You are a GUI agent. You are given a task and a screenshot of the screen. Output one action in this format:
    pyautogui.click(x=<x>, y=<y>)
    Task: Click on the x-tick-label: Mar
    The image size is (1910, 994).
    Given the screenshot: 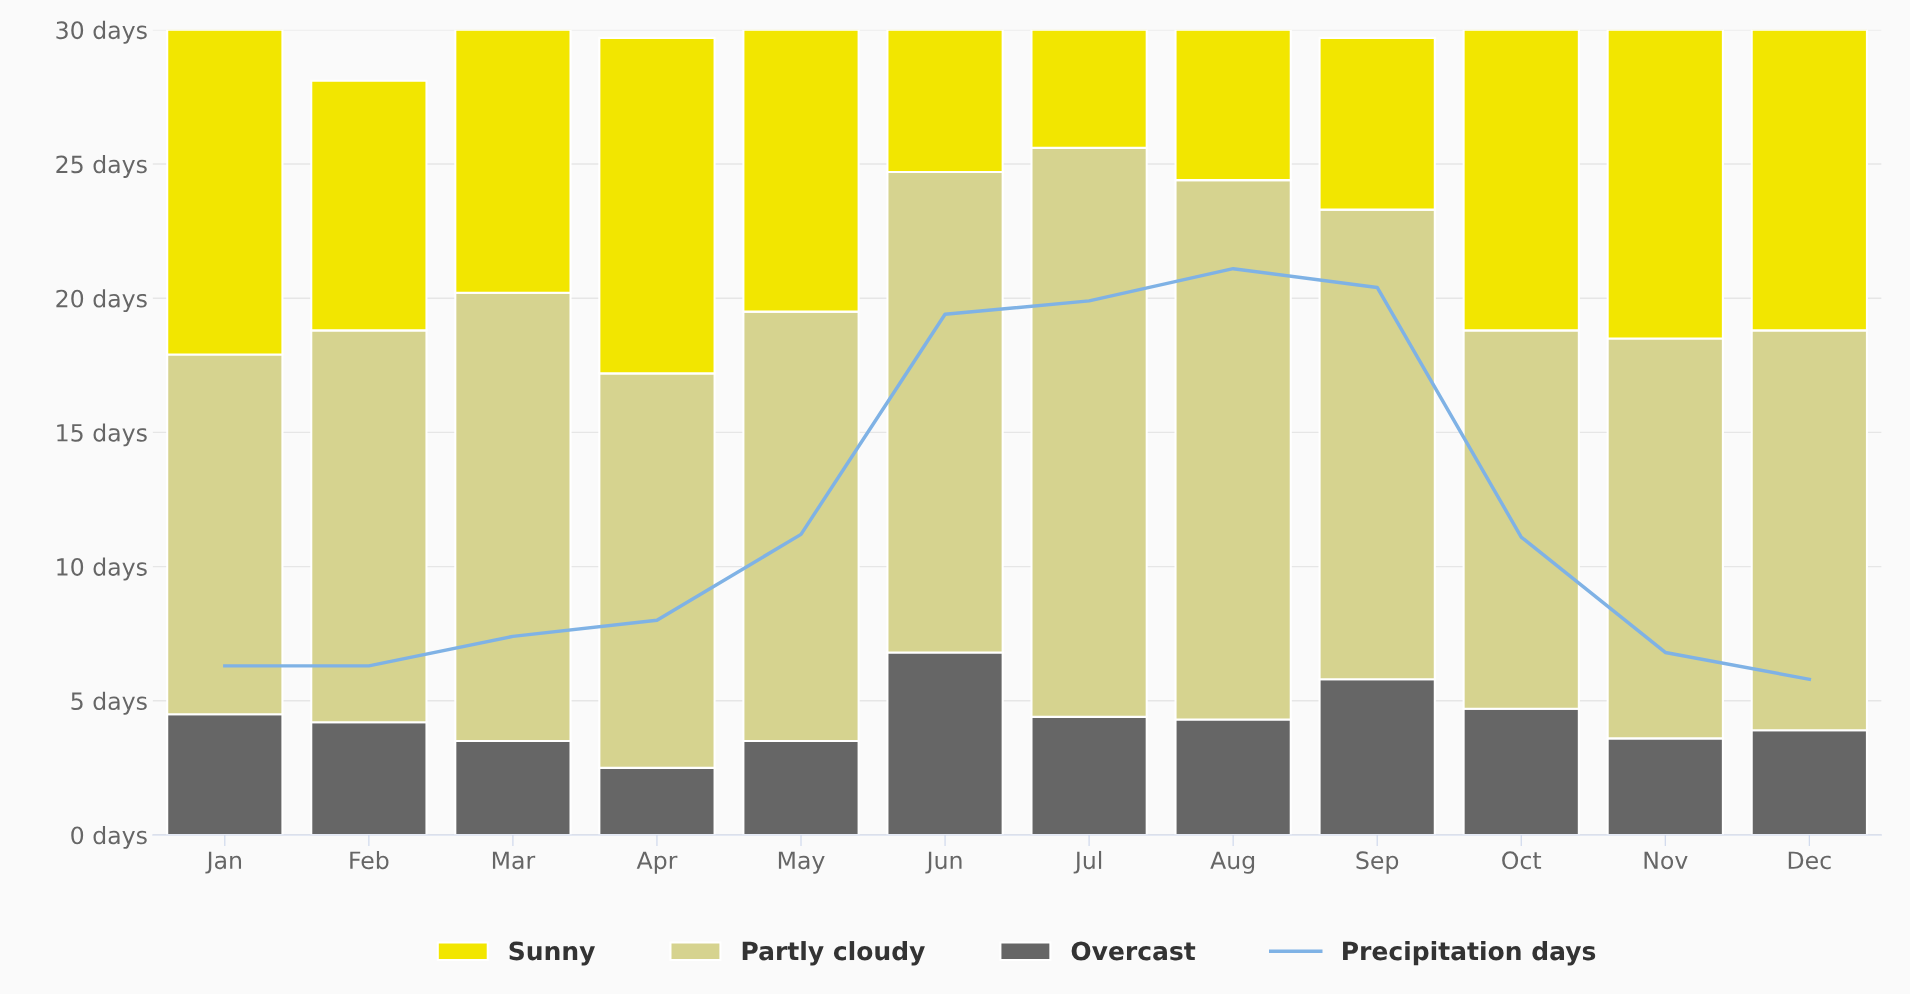 What is the action you would take?
    pyautogui.click(x=514, y=860)
    